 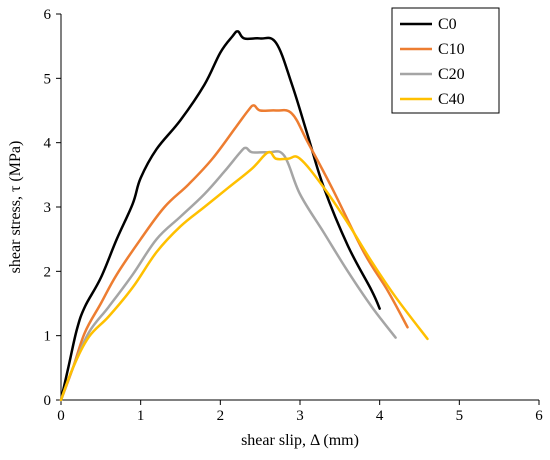 I want to click on x-axis-title: shear slip, Δ (mm), so click(x=300, y=440).